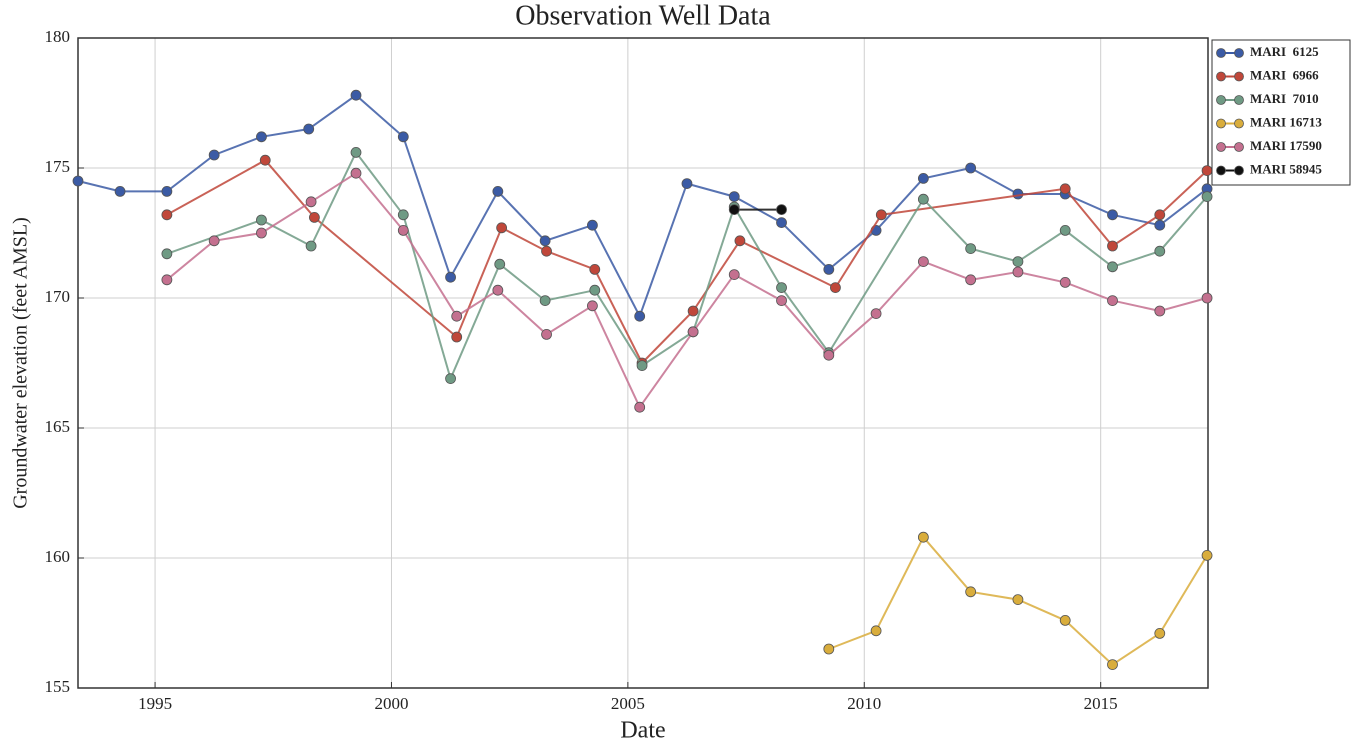 The height and width of the screenshot is (747, 1359). Describe the element at coordinates (1284, 51) in the screenshot. I see `legend-label: MARI 6125` at that location.